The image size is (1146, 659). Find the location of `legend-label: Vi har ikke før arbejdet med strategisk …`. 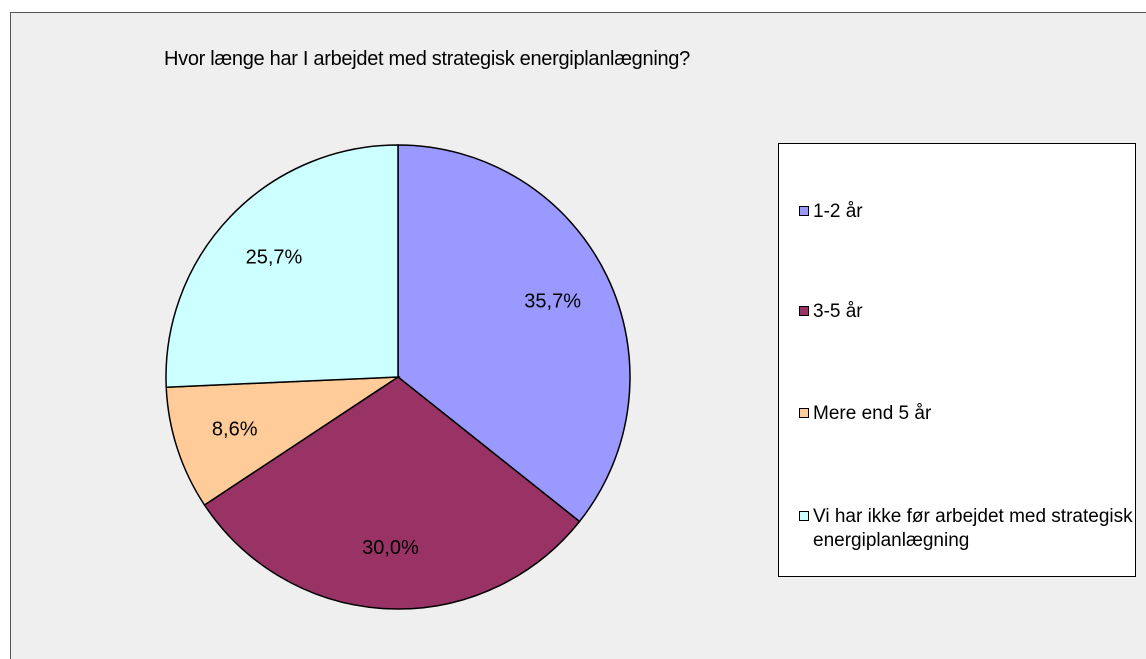

legend-label: Vi har ikke før arbejdet med strategisk … is located at coordinates (973, 528).